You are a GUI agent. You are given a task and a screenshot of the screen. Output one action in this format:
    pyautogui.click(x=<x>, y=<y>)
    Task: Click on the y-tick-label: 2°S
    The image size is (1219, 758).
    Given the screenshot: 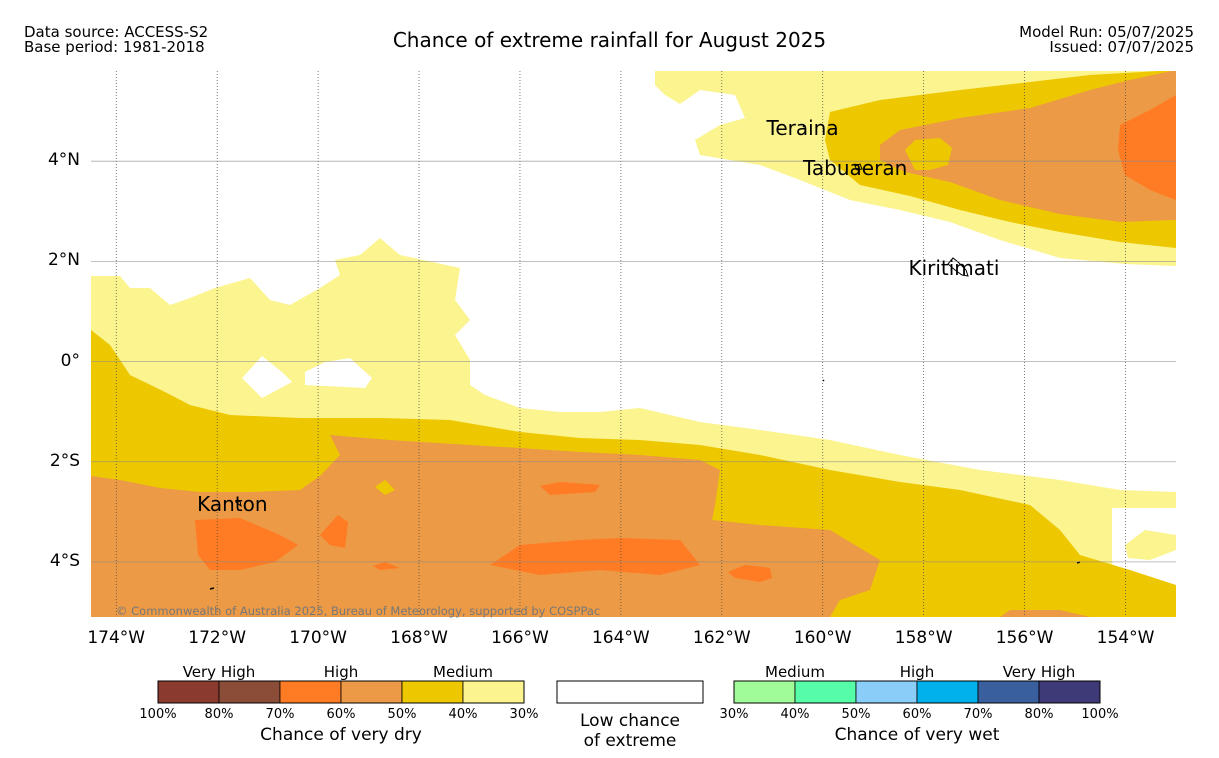 What is the action you would take?
    pyautogui.click(x=64, y=460)
    